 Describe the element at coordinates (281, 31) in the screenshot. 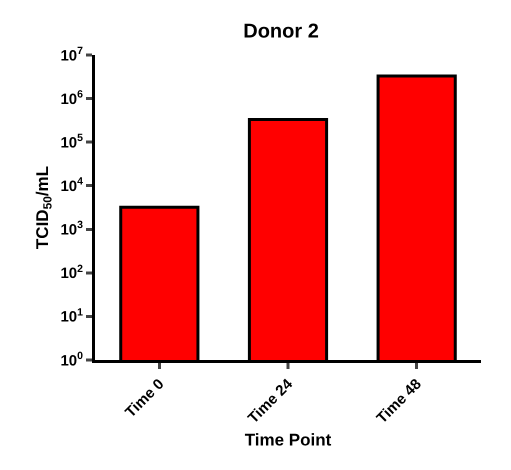

I see `chart-title: Donor 2` at that location.